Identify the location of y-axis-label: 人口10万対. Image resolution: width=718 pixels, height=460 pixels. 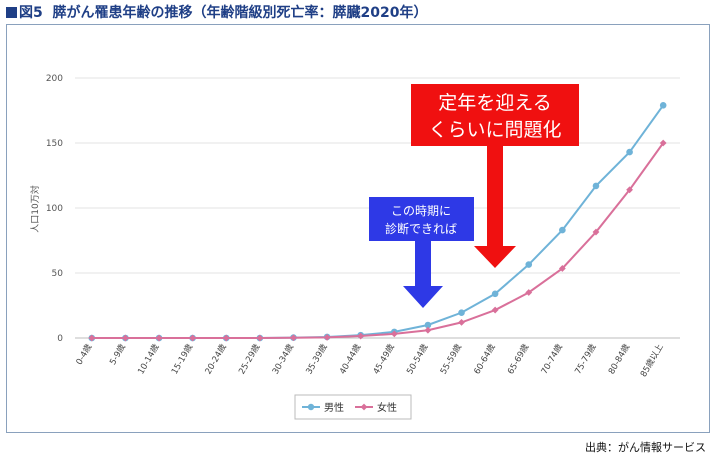
(35, 208).